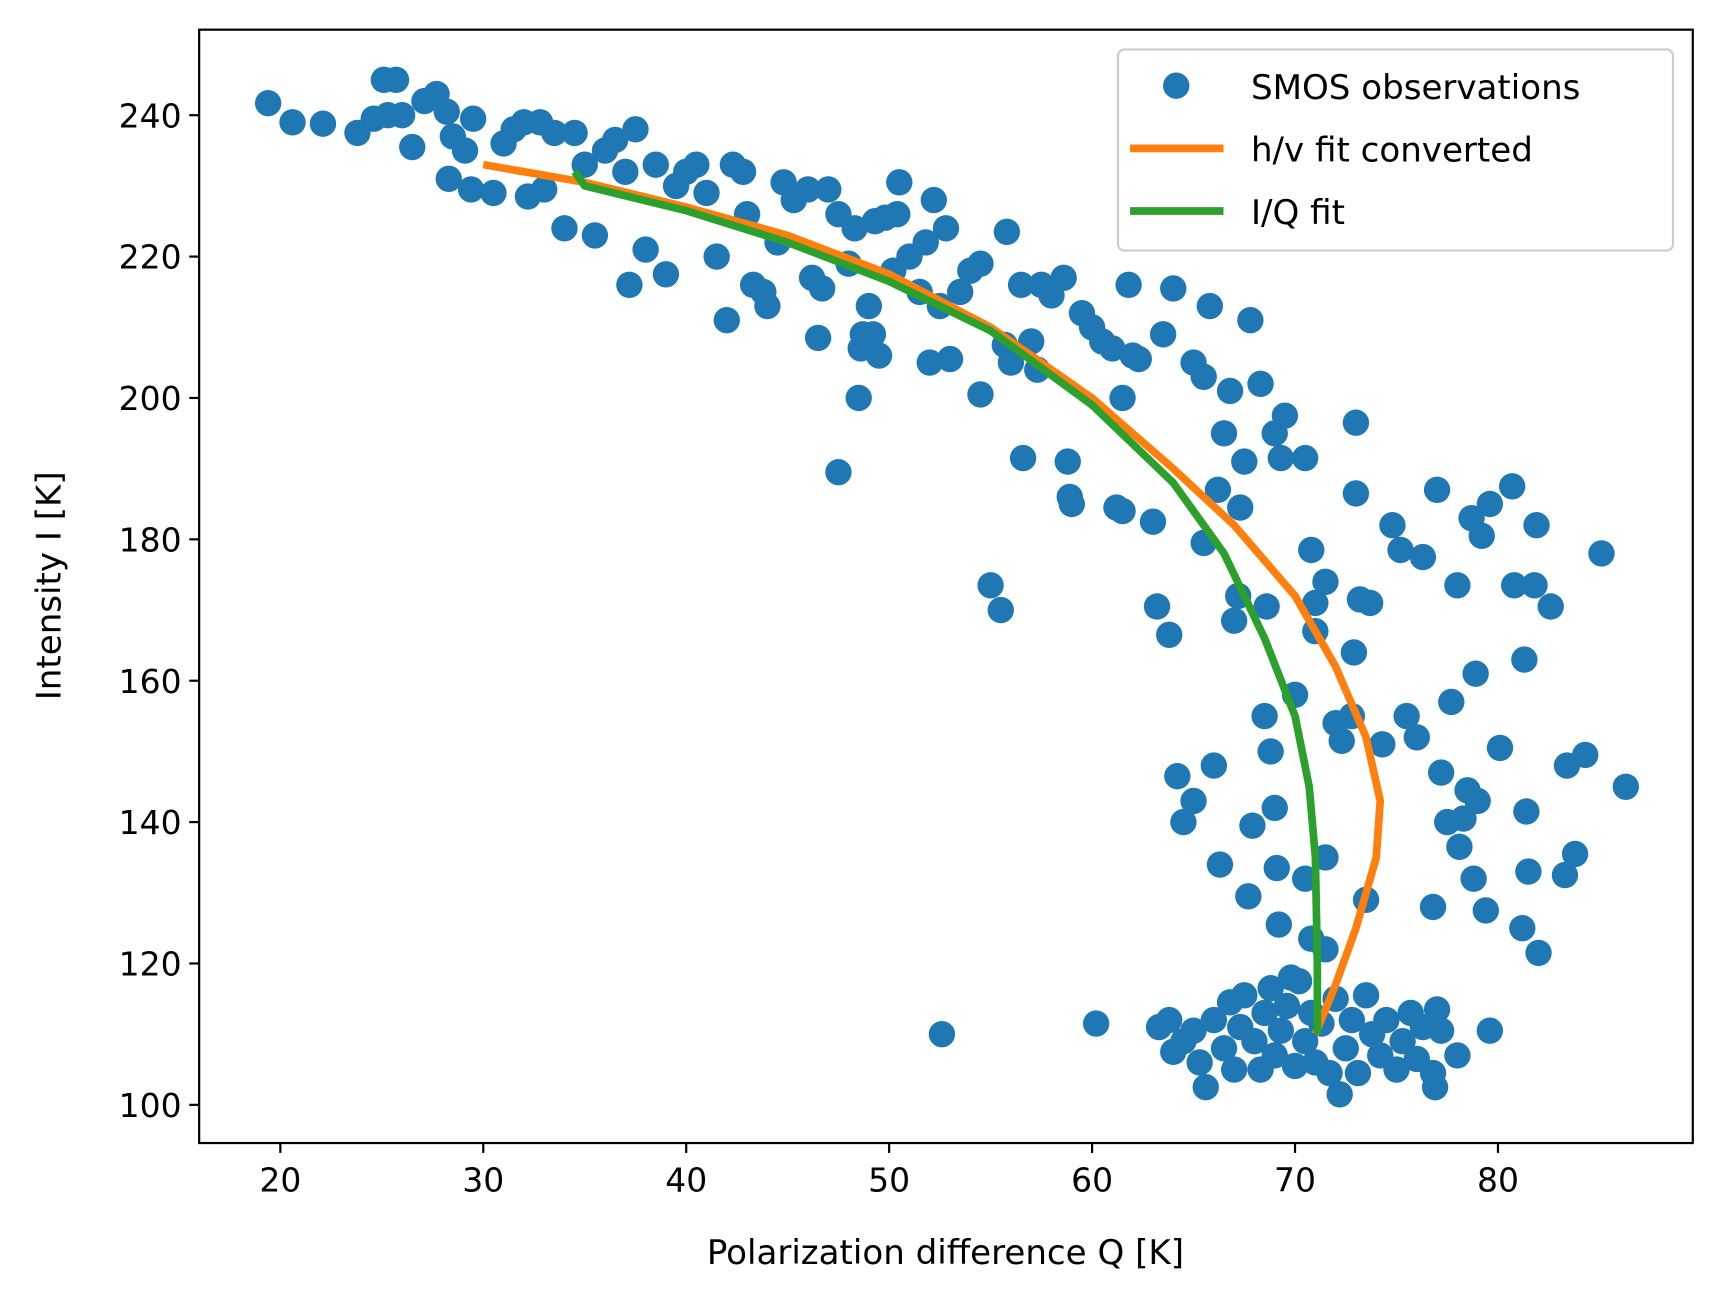 Image resolution: width=1715 pixels, height=1298 pixels. What do you see at coordinates (150, 398) in the screenshot?
I see `y-tick-label: 200` at bounding box center [150, 398].